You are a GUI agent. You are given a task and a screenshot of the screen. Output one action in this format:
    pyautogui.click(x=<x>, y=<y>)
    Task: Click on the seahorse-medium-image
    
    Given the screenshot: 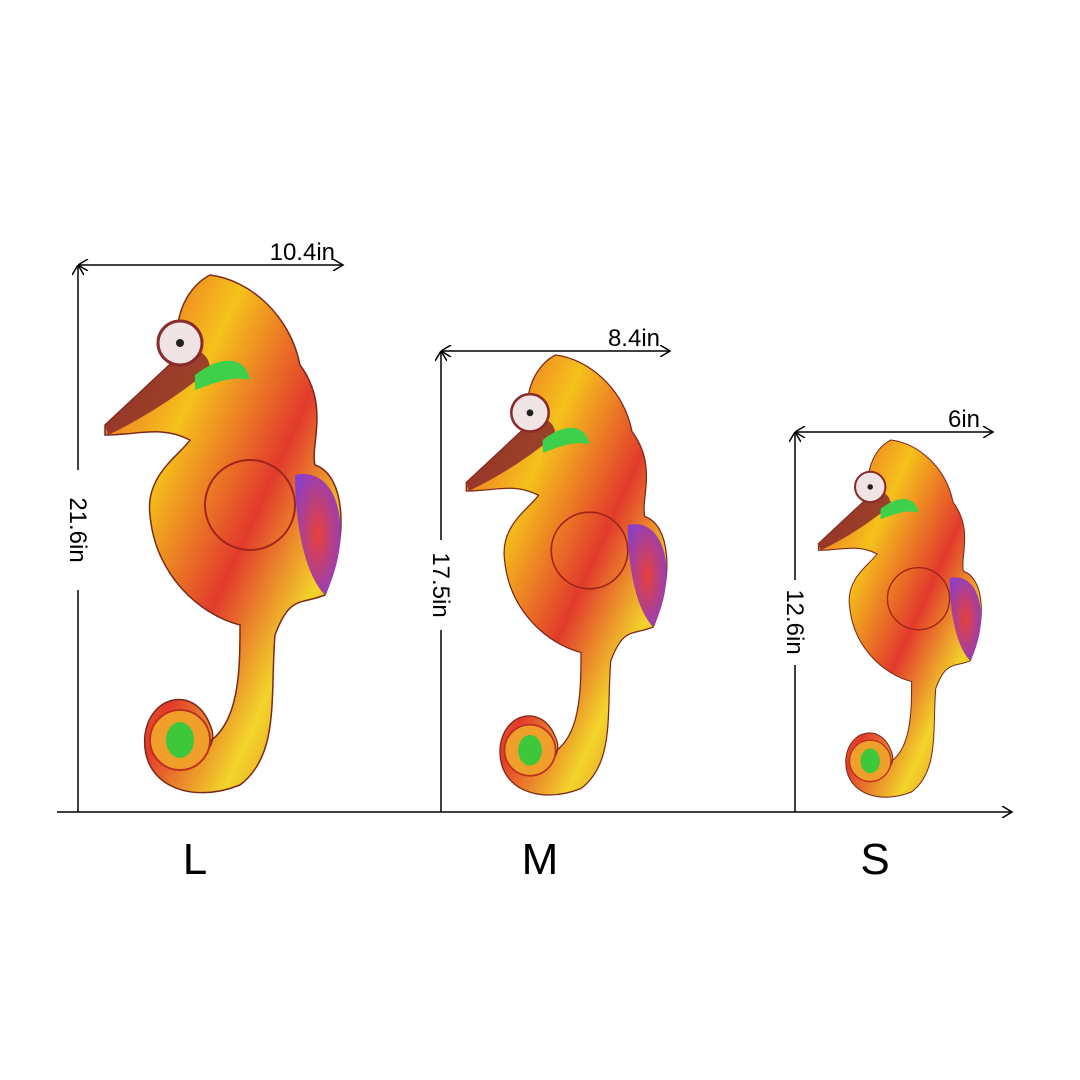 What is the action you would take?
    pyautogui.click(x=566, y=575)
    